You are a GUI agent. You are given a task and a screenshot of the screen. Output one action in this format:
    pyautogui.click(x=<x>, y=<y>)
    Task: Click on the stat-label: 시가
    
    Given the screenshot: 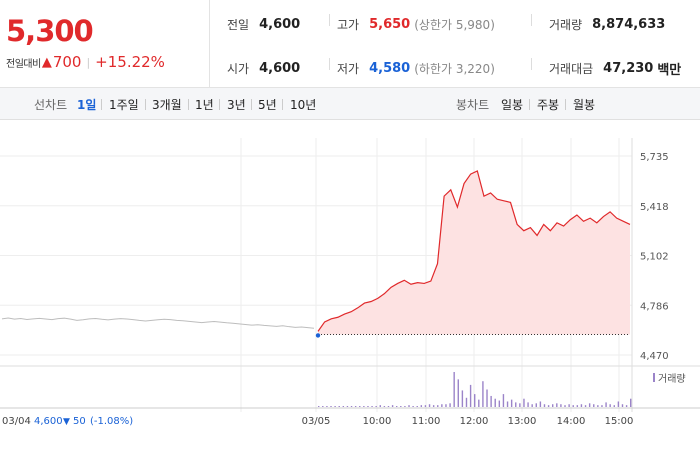 What is the action you would take?
    pyautogui.click(x=238, y=68)
    